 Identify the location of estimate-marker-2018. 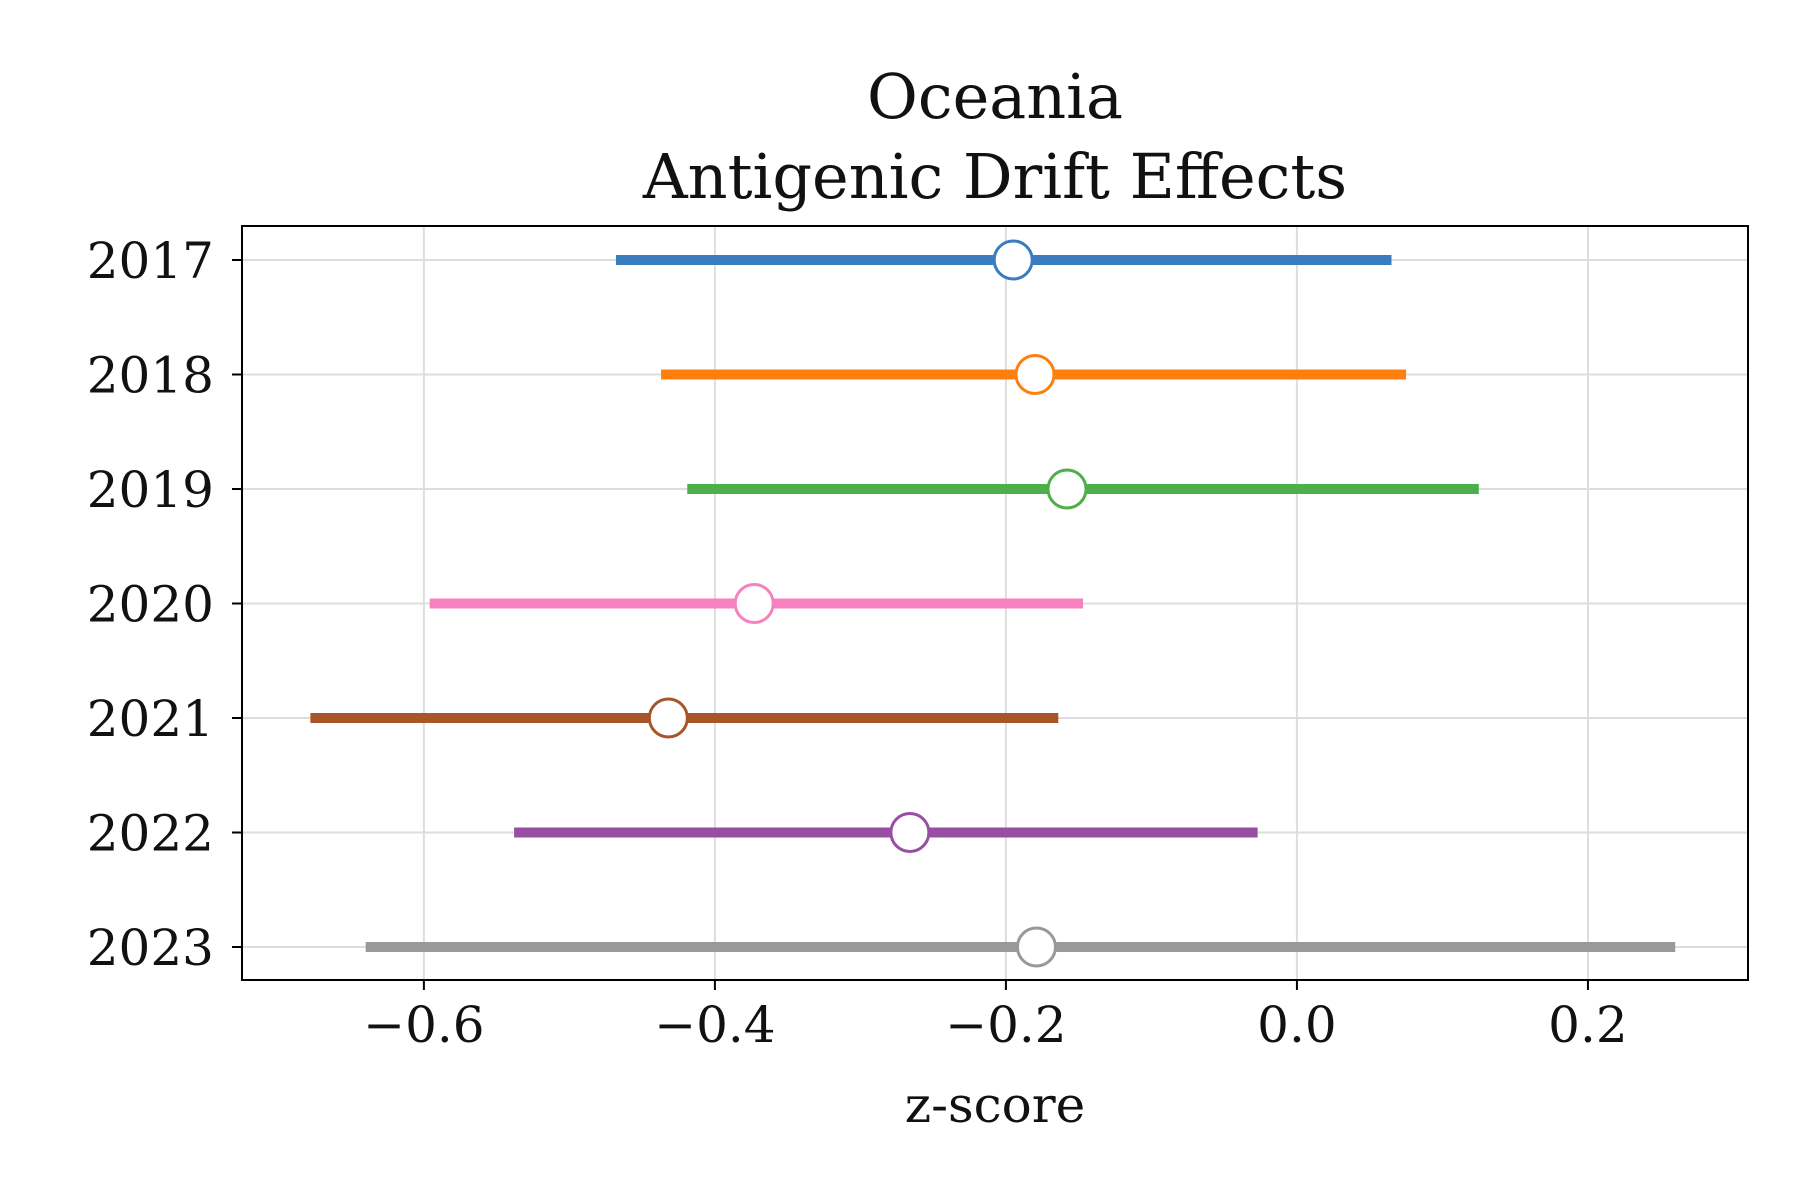
(1035, 374).